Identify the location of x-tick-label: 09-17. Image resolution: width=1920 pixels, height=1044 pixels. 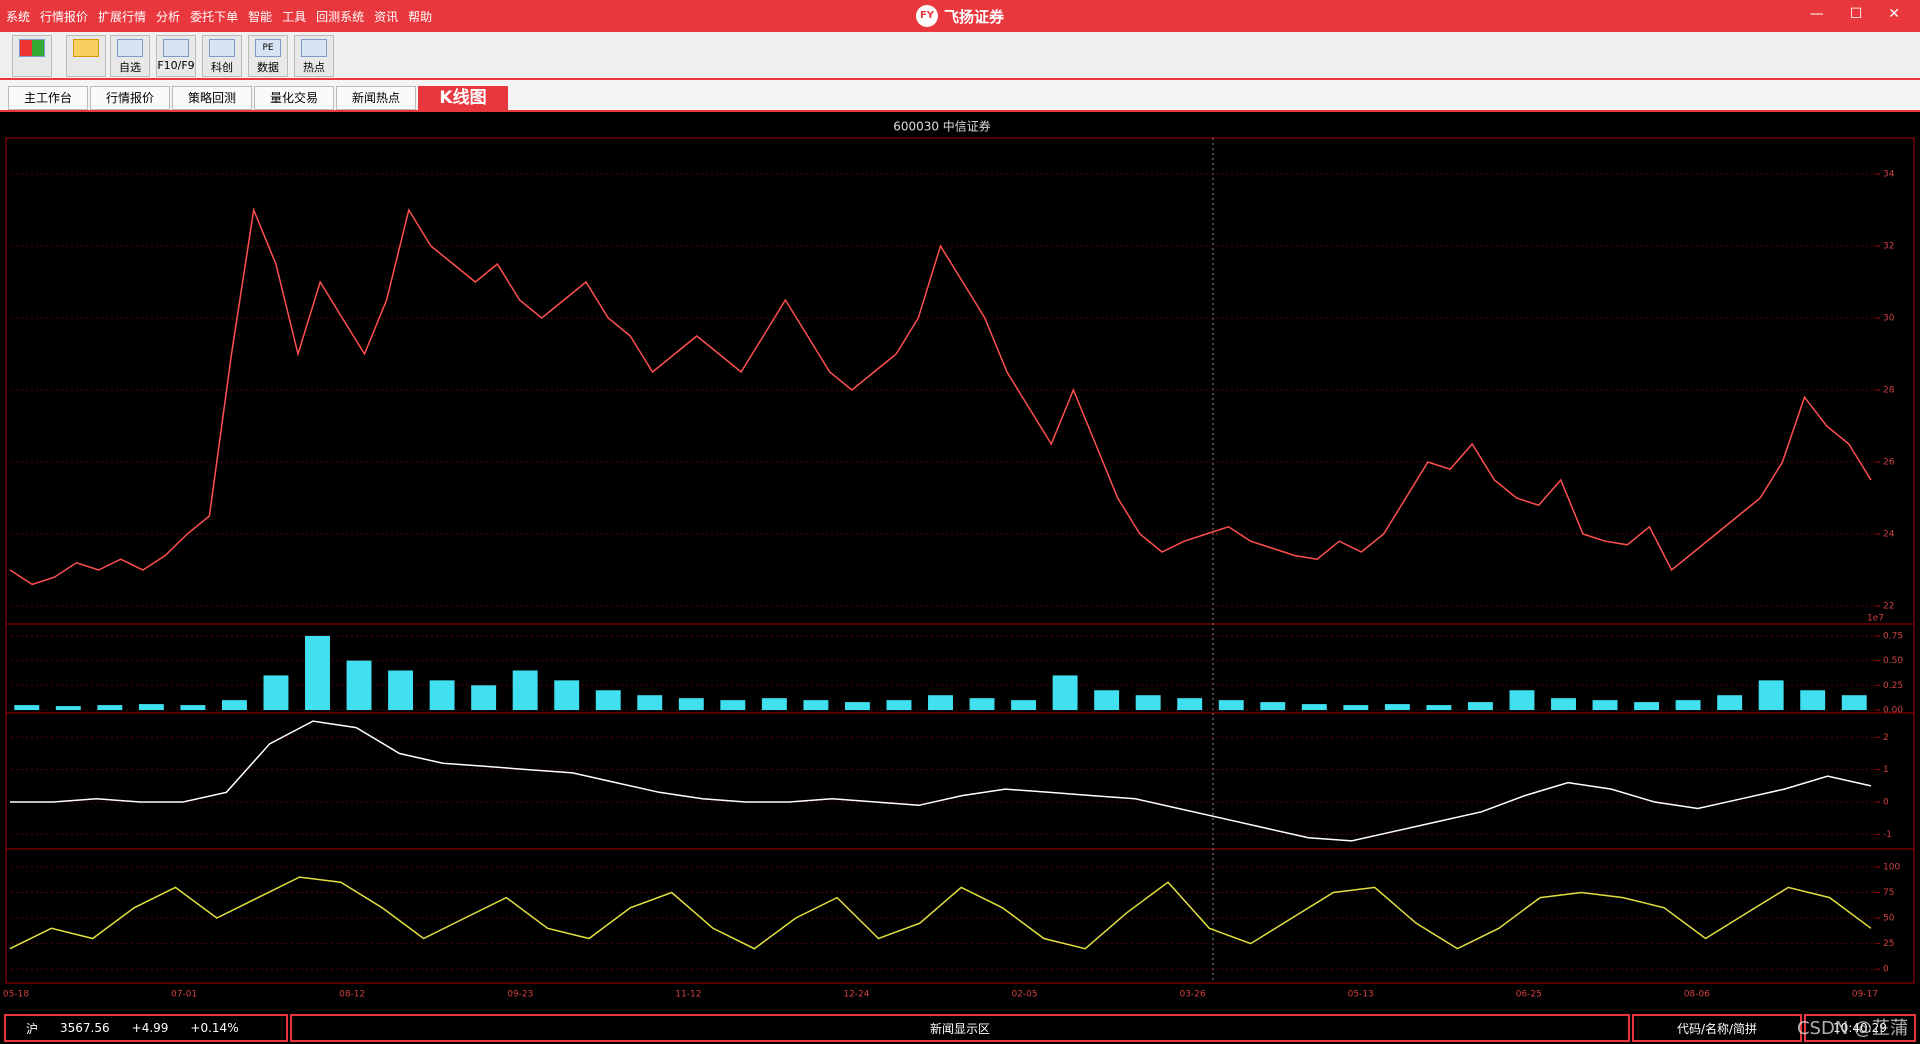
(1865, 995).